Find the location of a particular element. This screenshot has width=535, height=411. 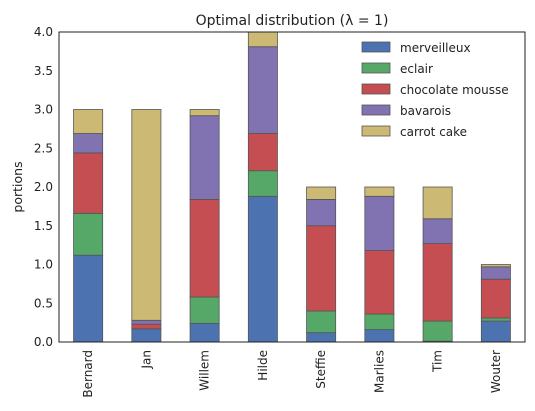

y-tick-label: 0.5 is located at coordinates (43, 303).